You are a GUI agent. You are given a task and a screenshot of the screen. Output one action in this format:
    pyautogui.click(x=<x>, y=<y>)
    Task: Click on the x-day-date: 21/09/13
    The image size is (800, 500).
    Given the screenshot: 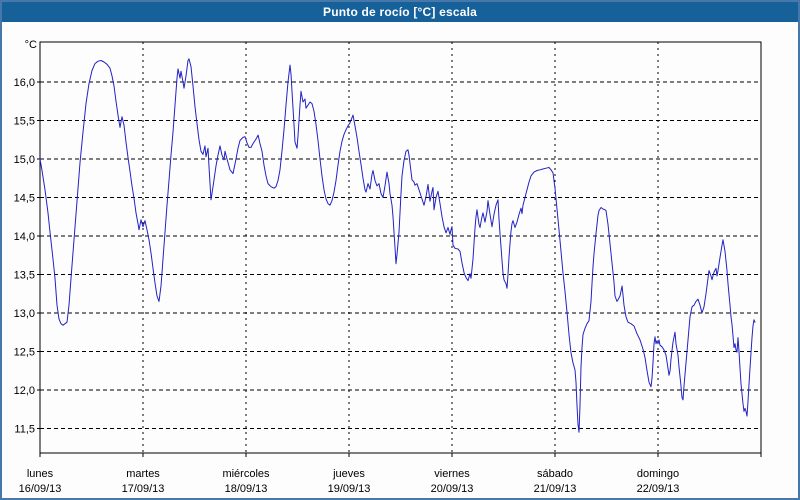 What is the action you would take?
    pyautogui.click(x=555, y=489)
    